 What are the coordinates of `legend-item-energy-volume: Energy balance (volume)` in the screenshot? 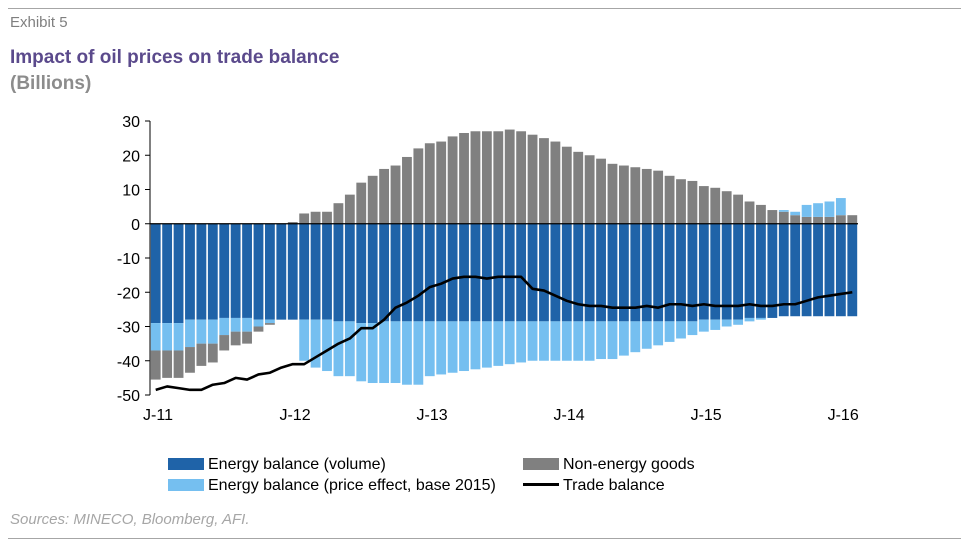 It's located at (277, 465).